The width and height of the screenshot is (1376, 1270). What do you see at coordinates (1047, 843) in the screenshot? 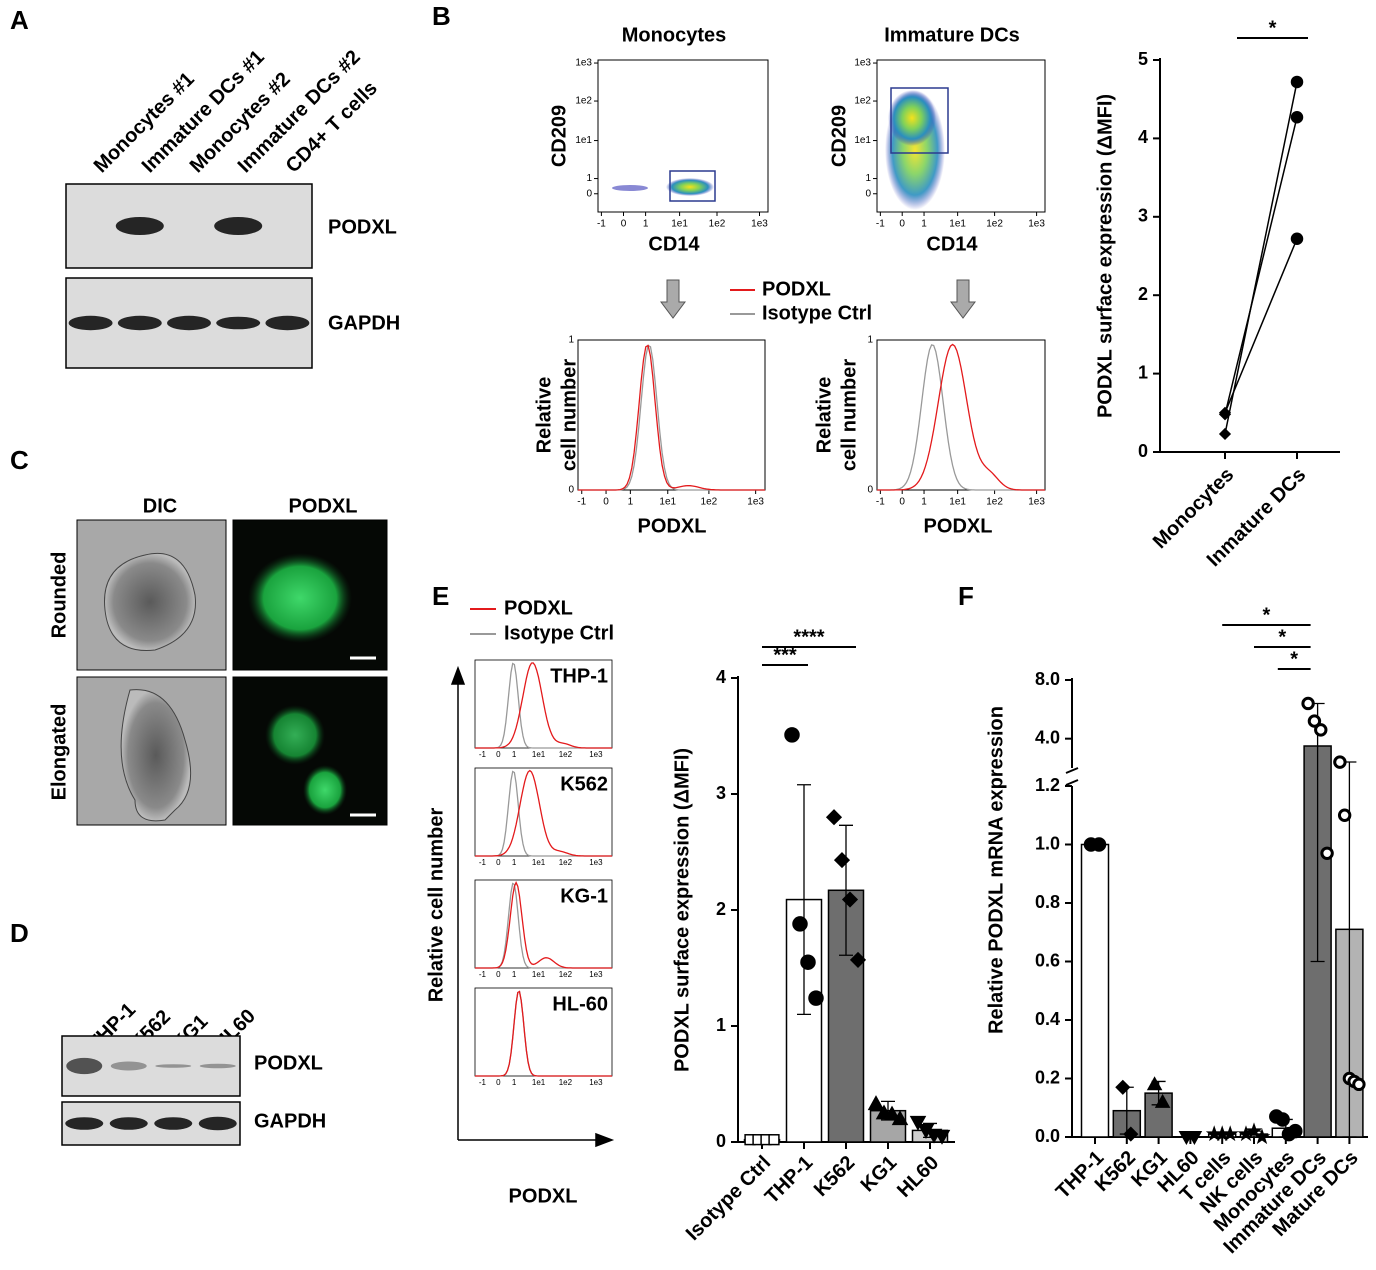
I see `y-tick-label: 1.0` at bounding box center [1047, 843].